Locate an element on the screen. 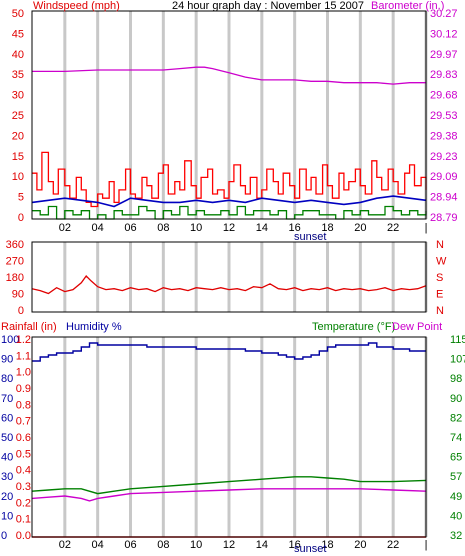  y-tick-label: 28.94 is located at coordinates (444, 198).